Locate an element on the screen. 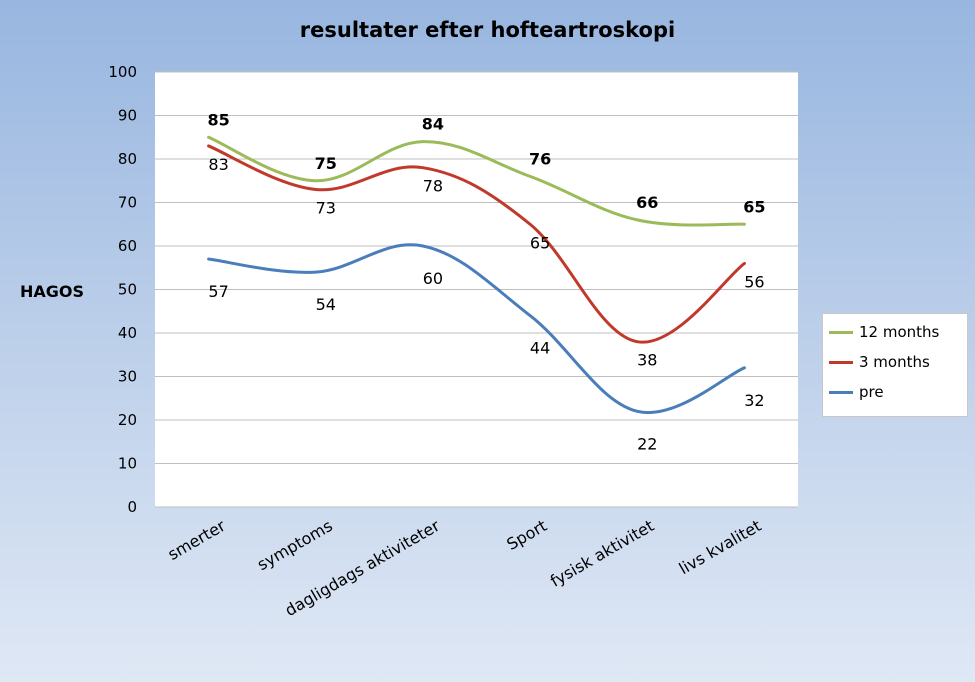 Image resolution: width=975 pixels, height=682 pixels. y-tick-label: 10 is located at coordinates (127, 464).